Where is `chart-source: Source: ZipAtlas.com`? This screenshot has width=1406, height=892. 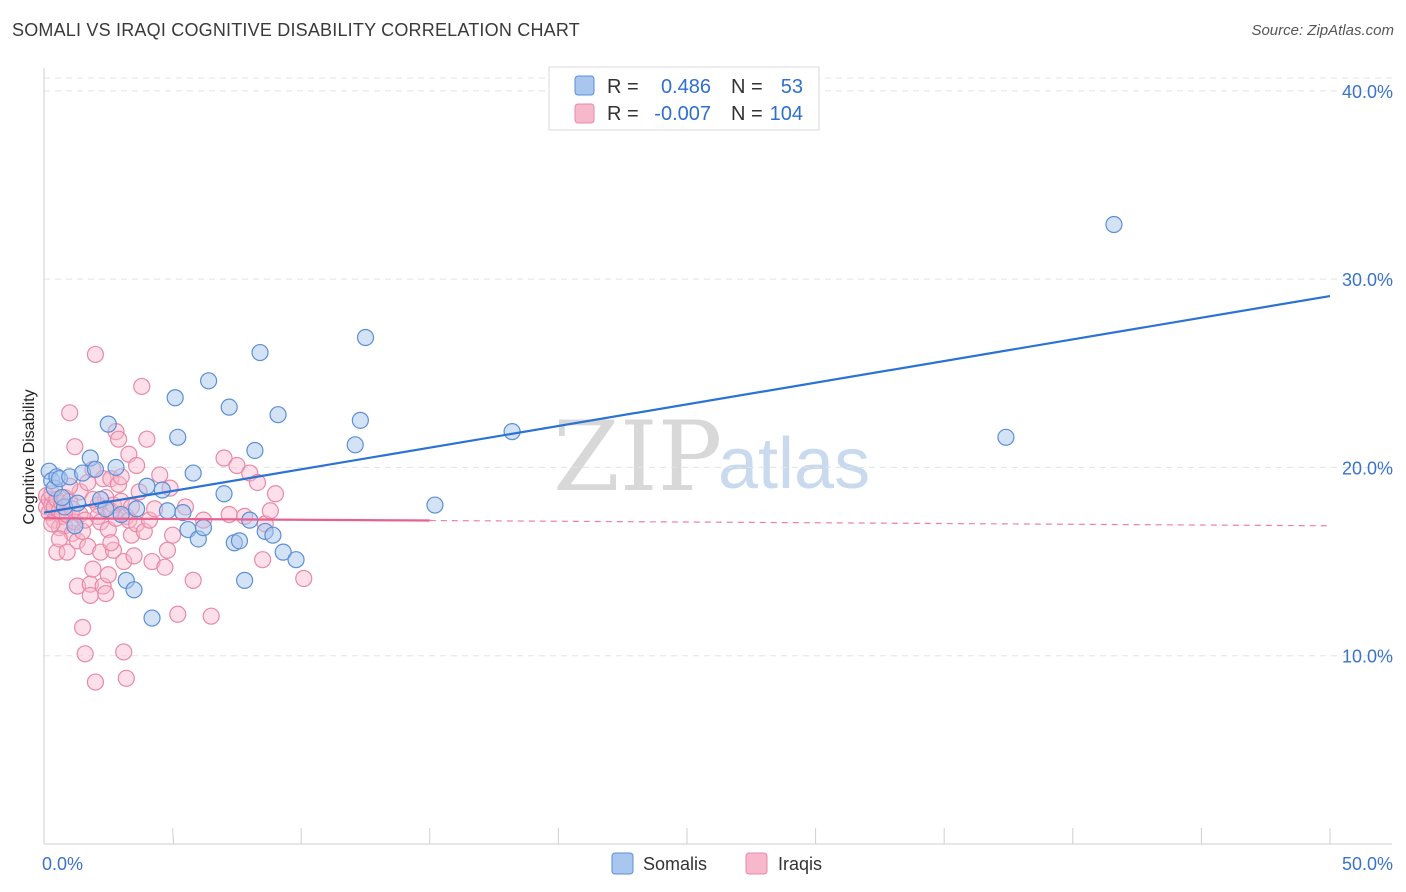
chart-source: Source: ZipAtlas.com is located at coordinates (1322, 30).